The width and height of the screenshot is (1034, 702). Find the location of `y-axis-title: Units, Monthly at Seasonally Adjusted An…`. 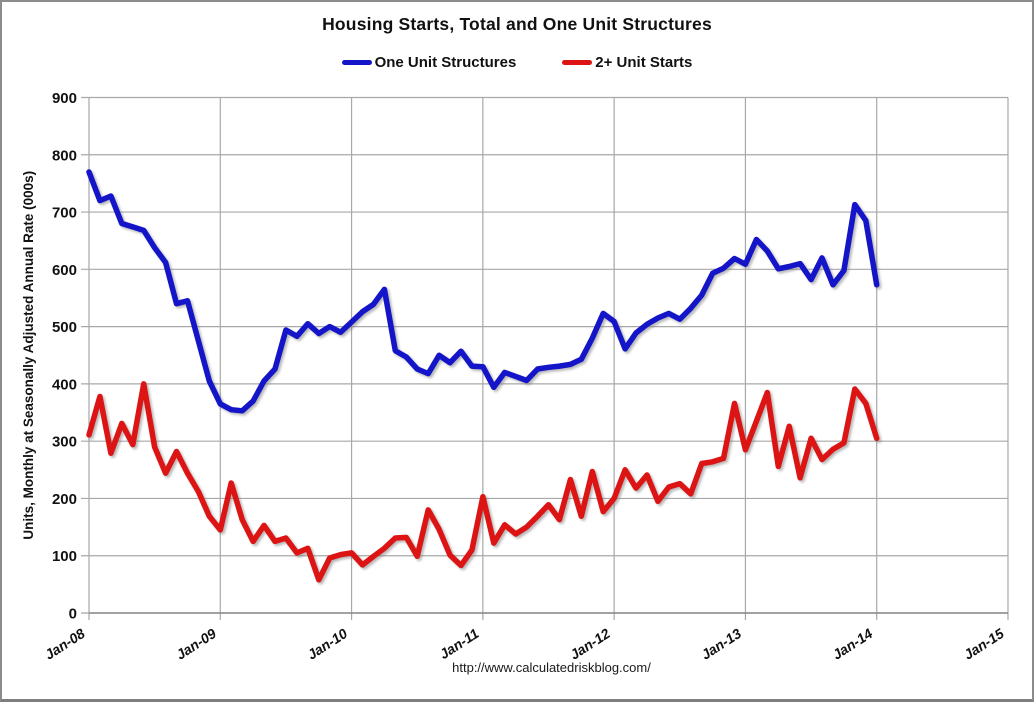

y-axis-title: Units, Monthly at Seasonally Adjusted An… is located at coordinates (28, 355).